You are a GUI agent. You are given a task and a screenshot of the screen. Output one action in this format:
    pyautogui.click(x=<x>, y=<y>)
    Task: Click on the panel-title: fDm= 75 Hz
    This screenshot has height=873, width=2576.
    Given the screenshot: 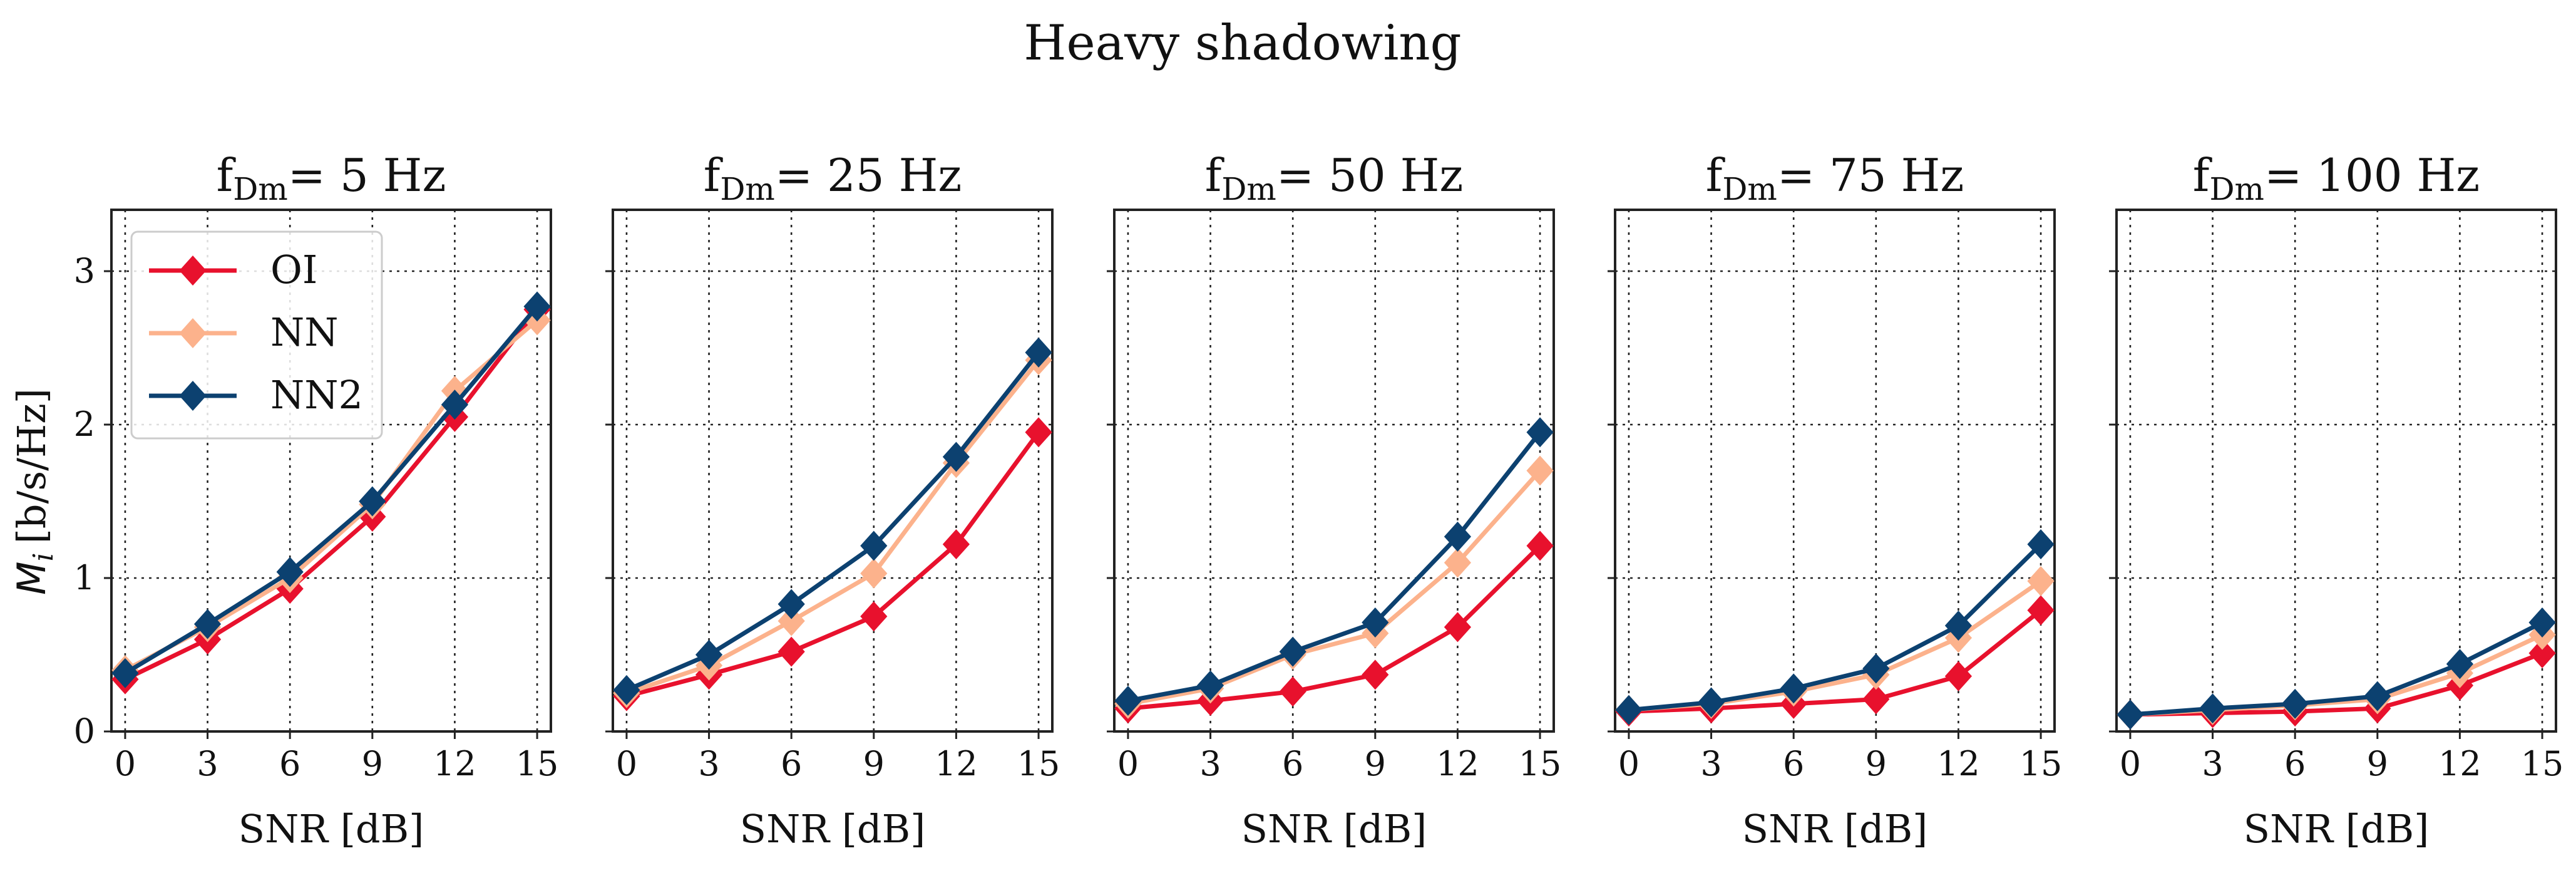 What is the action you would take?
    pyautogui.click(x=1835, y=178)
    